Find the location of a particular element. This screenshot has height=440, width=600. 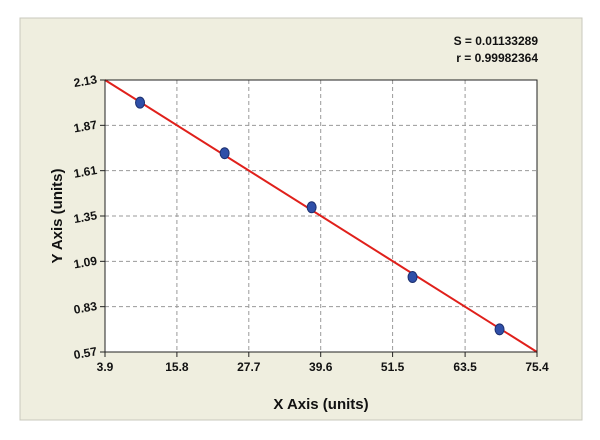

y-tick-label: 0.83 is located at coordinates (86, 308).